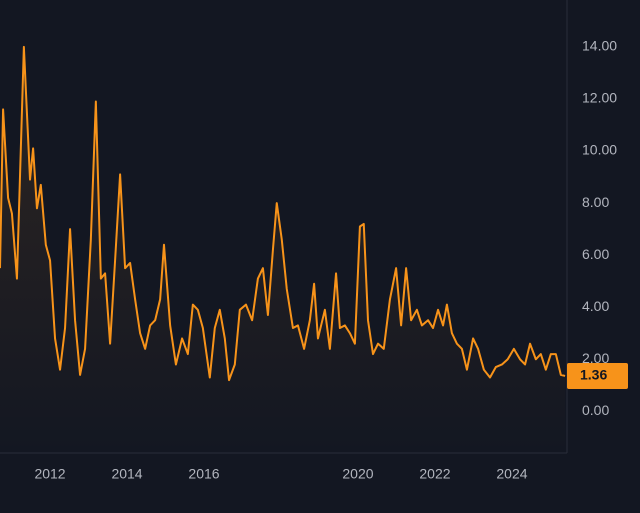  What do you see at coordinates (595, 254) in the screenshot?
I see `y-tick-label: 6.00` at bounding box center [595, 254].